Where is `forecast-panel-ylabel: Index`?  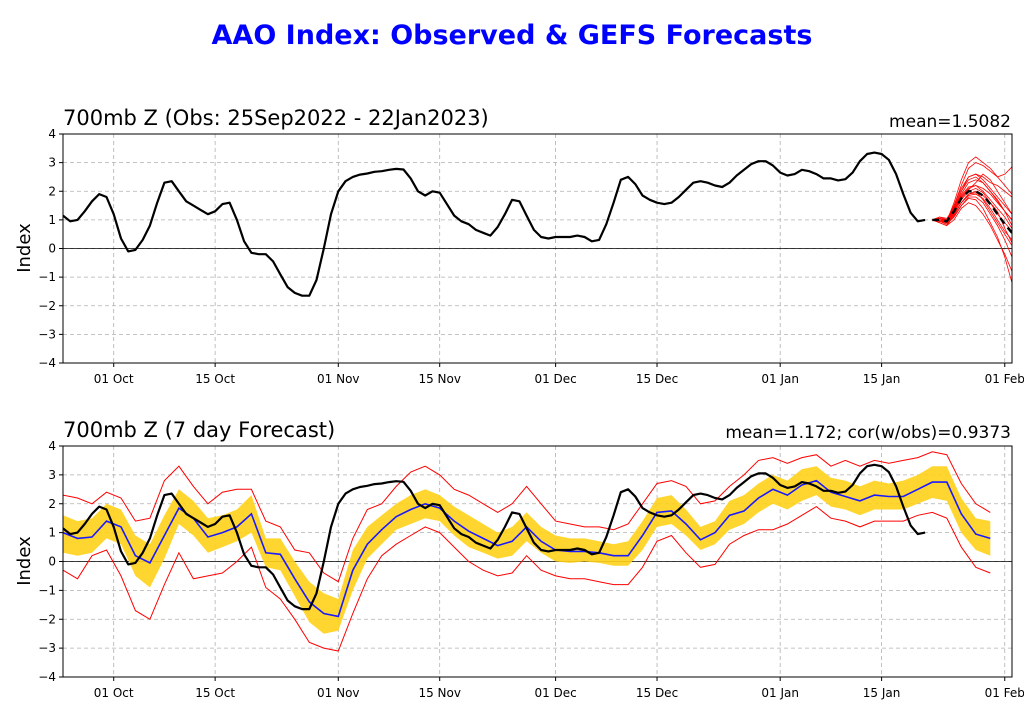
forecast-panel-ylabel: Index is located at coordinates (24, 561).